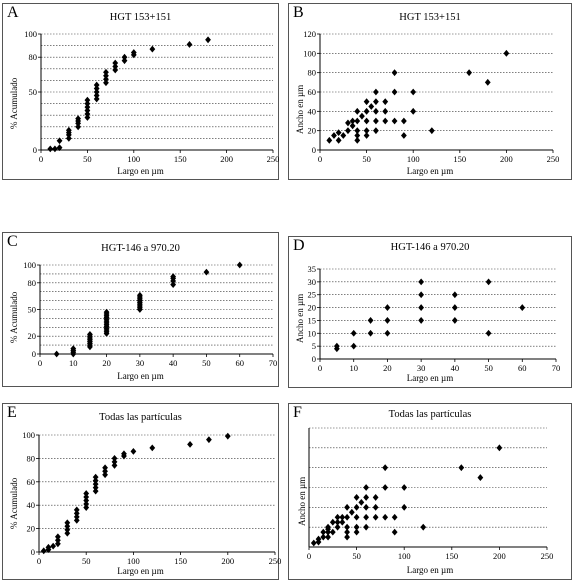 The image size is (584, 584). I want to click on x-tick-label: 0, so click(320, 368).